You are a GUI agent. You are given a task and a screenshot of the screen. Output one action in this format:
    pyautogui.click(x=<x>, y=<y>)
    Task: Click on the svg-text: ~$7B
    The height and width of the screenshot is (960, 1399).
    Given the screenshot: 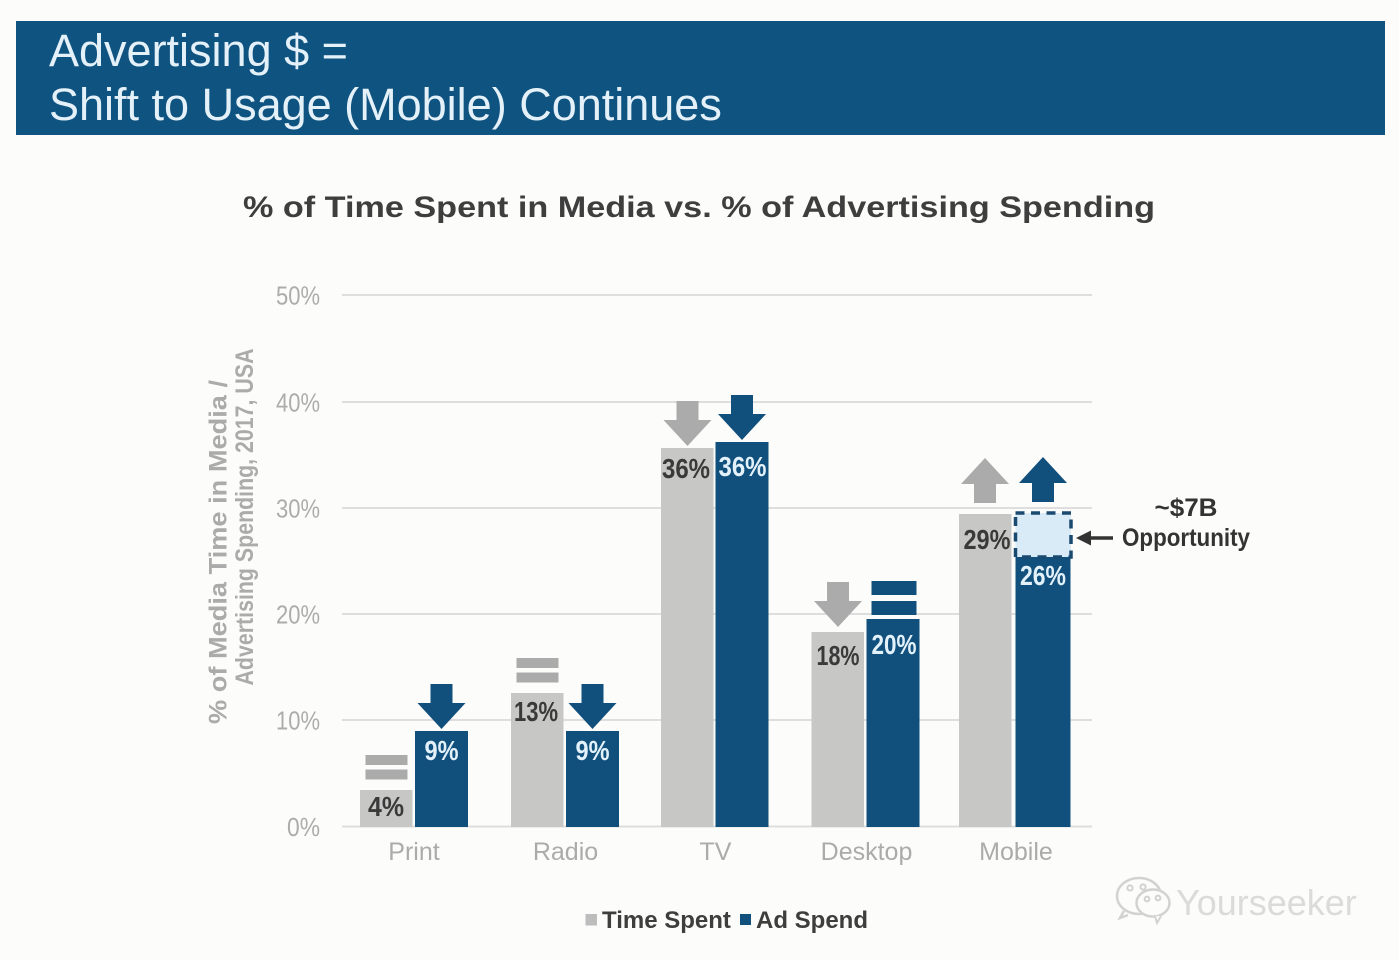 What is the action you would take?
    pyautogui.click(x=1186, y=508)
    